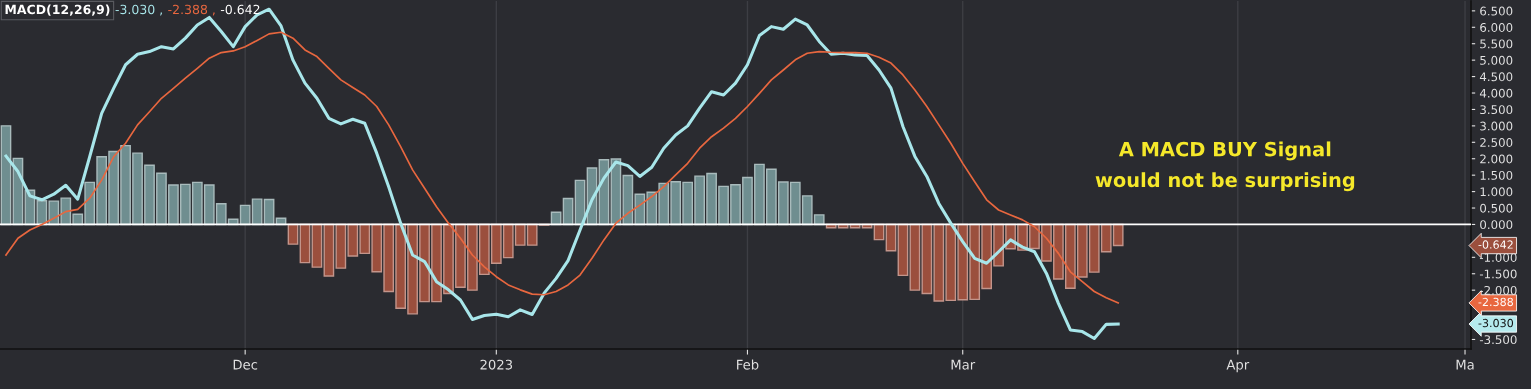 The image size is (1531, 389). What do you see at coordinates (1495, 244) in the screenshot?
I see `text: -0.642` at bounding box center [1495, 244].